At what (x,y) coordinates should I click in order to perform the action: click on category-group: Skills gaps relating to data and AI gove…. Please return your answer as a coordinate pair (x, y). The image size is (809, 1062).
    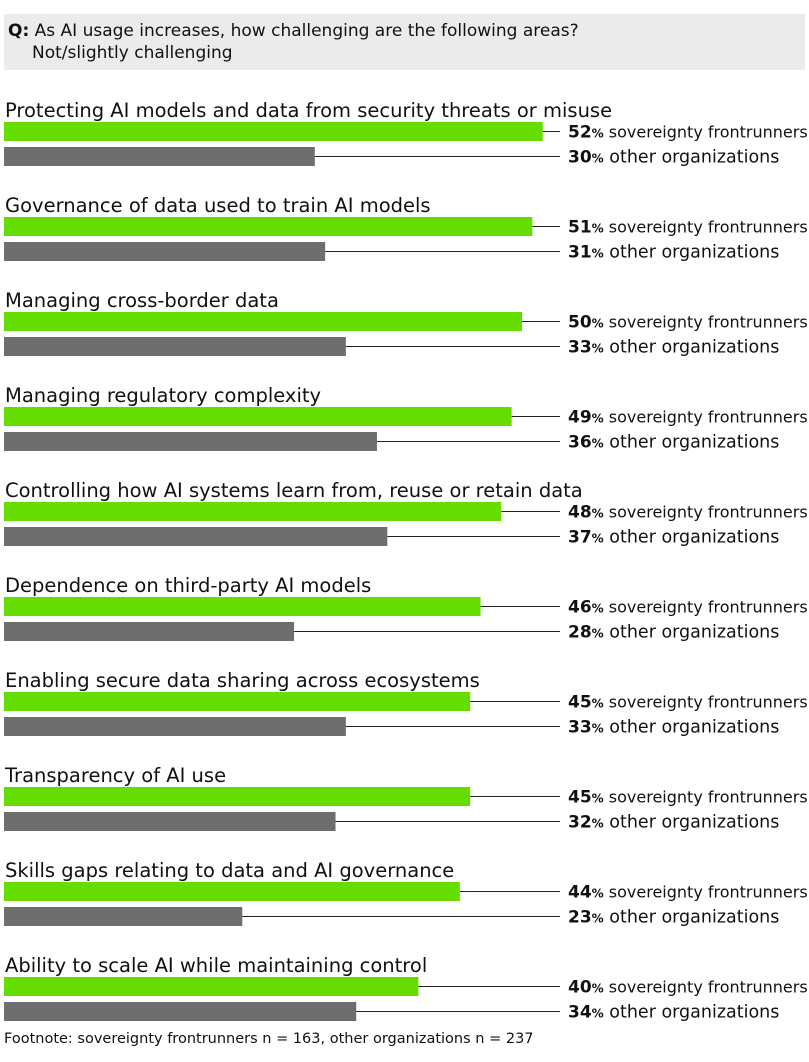
    Looking at the image, I should click on (406, 893).